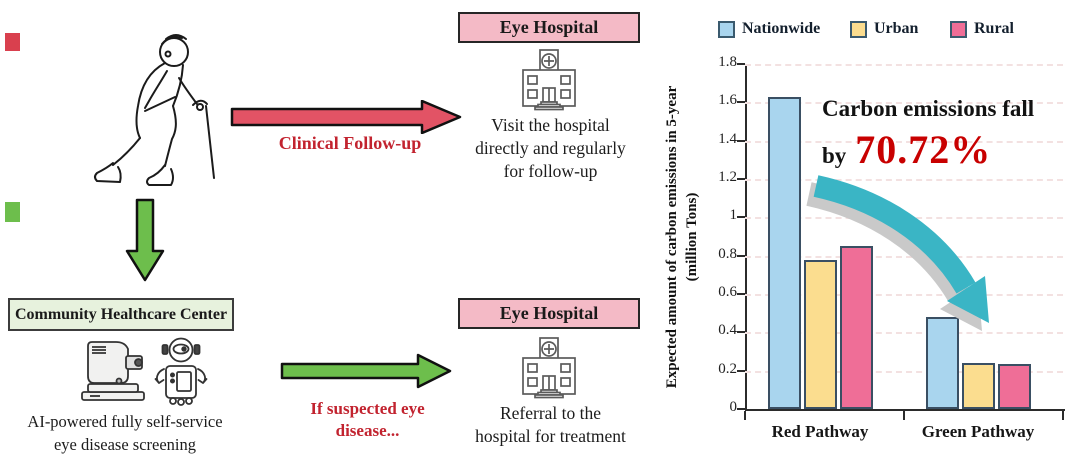 This screenshot has height=468, width=1080. I want to click on clinical-followup-label: Clinical Follow-up, so click(350, 143).